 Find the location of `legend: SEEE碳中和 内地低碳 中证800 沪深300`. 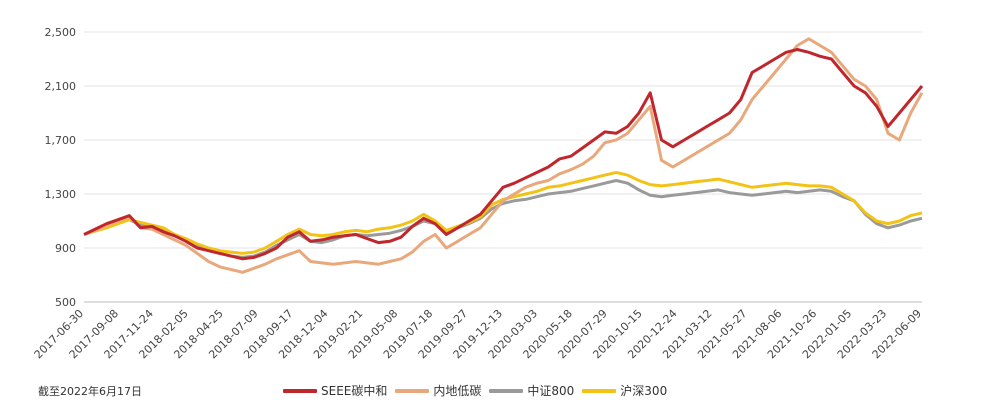

legend: SEEE碳中和 内地低碳 中证800 沪深300 is located at coordinates (475, 390).